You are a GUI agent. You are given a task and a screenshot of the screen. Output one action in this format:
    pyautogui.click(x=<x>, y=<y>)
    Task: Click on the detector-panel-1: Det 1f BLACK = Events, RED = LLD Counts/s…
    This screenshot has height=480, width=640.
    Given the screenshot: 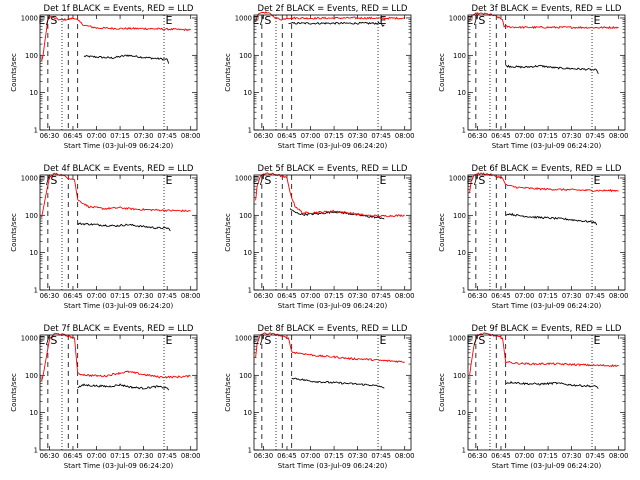 What is the action you would take?
    pyautogui.click(x=105, y=77)
    